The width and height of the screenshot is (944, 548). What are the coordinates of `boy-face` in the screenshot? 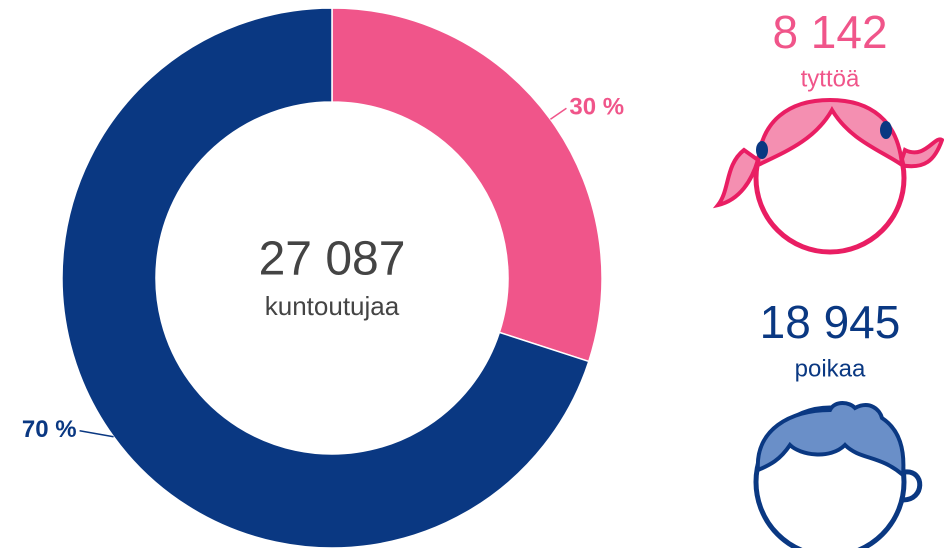 It's located at (838, 474).